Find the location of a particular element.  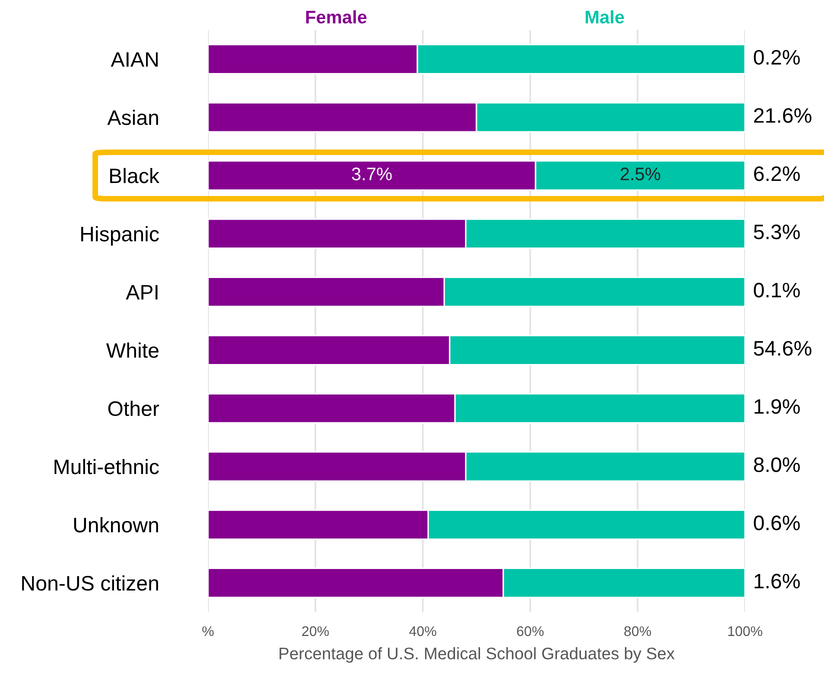

x-axis-title: Percentage of U.S. Medical School Graduates by Sex is located at coordinates (477, 655).